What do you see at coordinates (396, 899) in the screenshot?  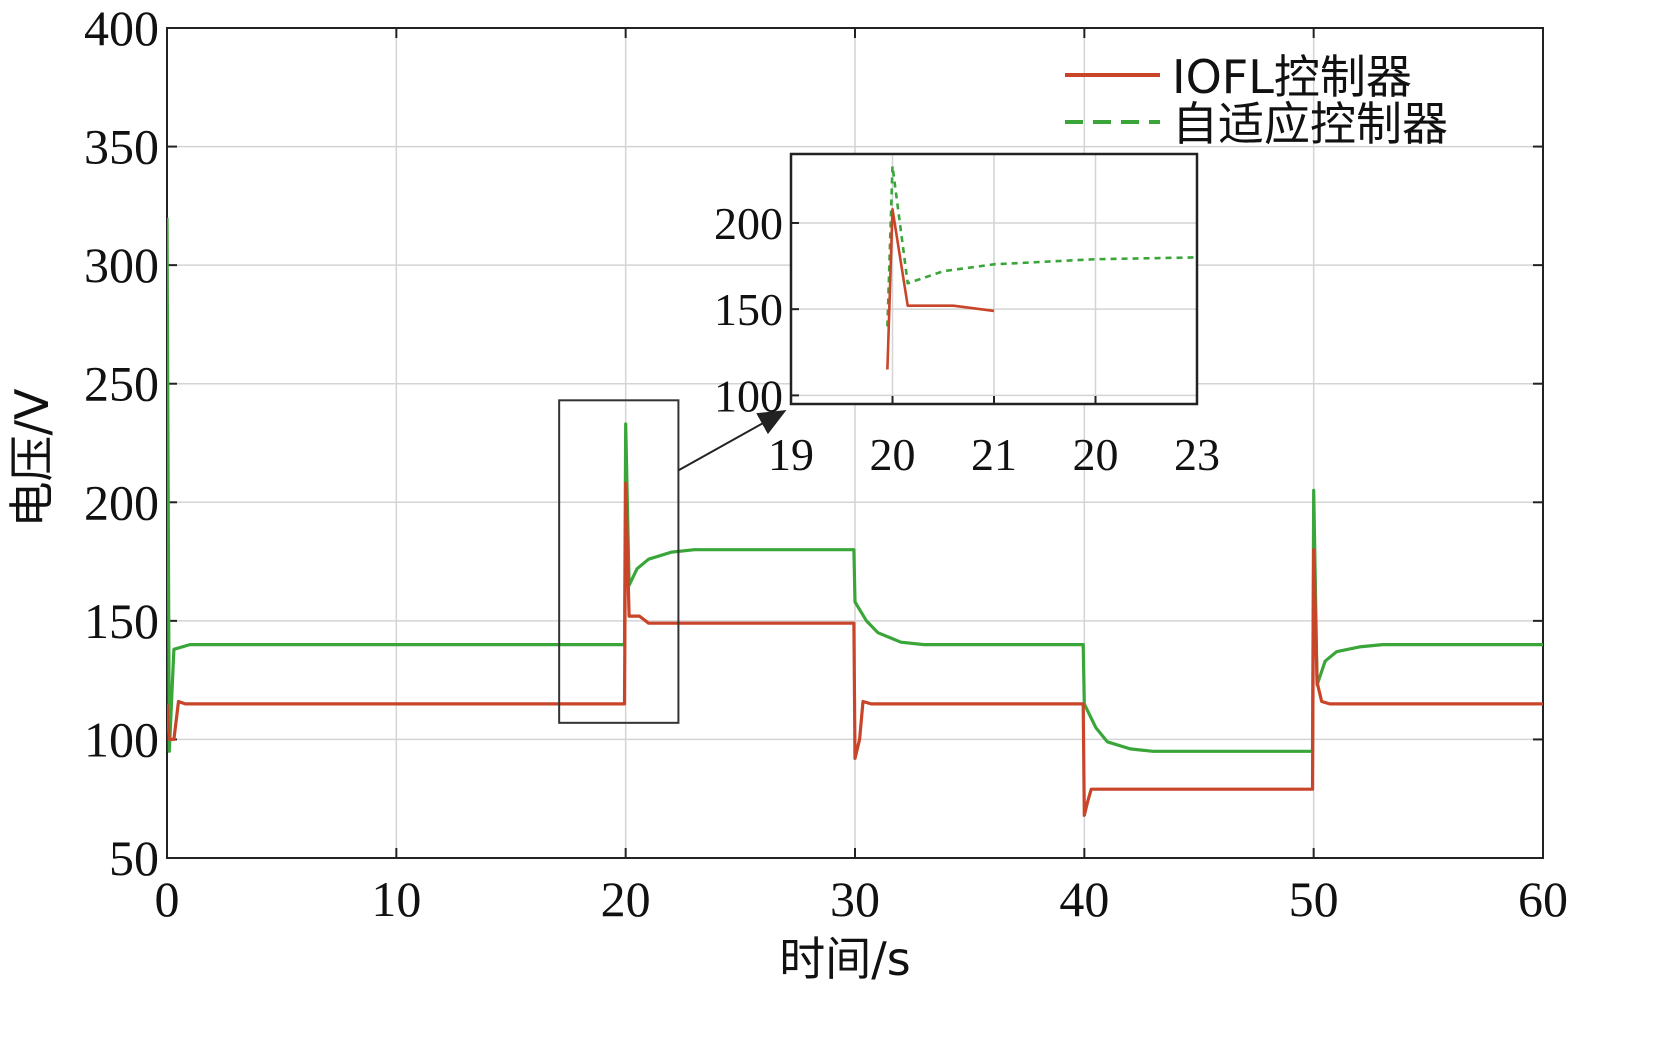 I see `x-tick-label: 10` at bounding box center [396, 899].